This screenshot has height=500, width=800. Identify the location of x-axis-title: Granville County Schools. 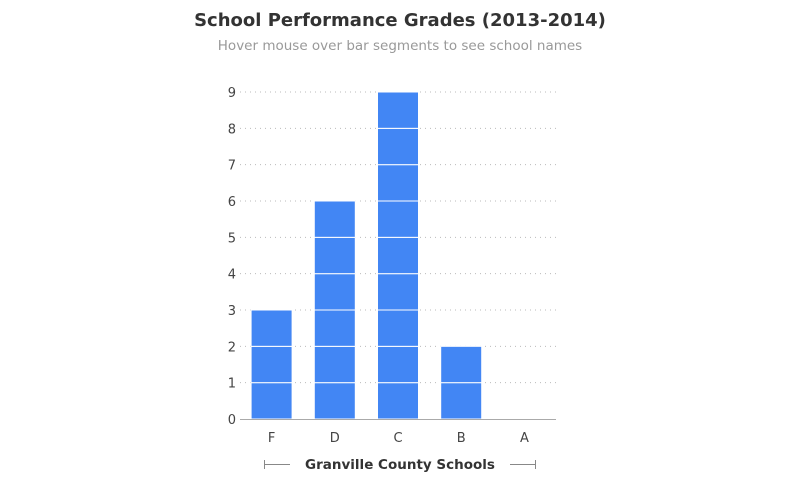
(400, 465).